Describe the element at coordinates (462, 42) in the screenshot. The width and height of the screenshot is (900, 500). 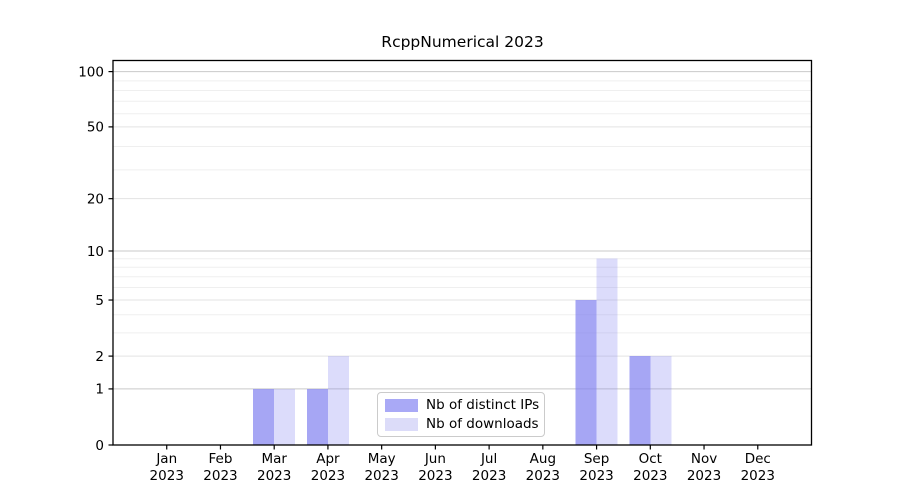
I see `chart-title: RcppNumerical 2023` at that location.